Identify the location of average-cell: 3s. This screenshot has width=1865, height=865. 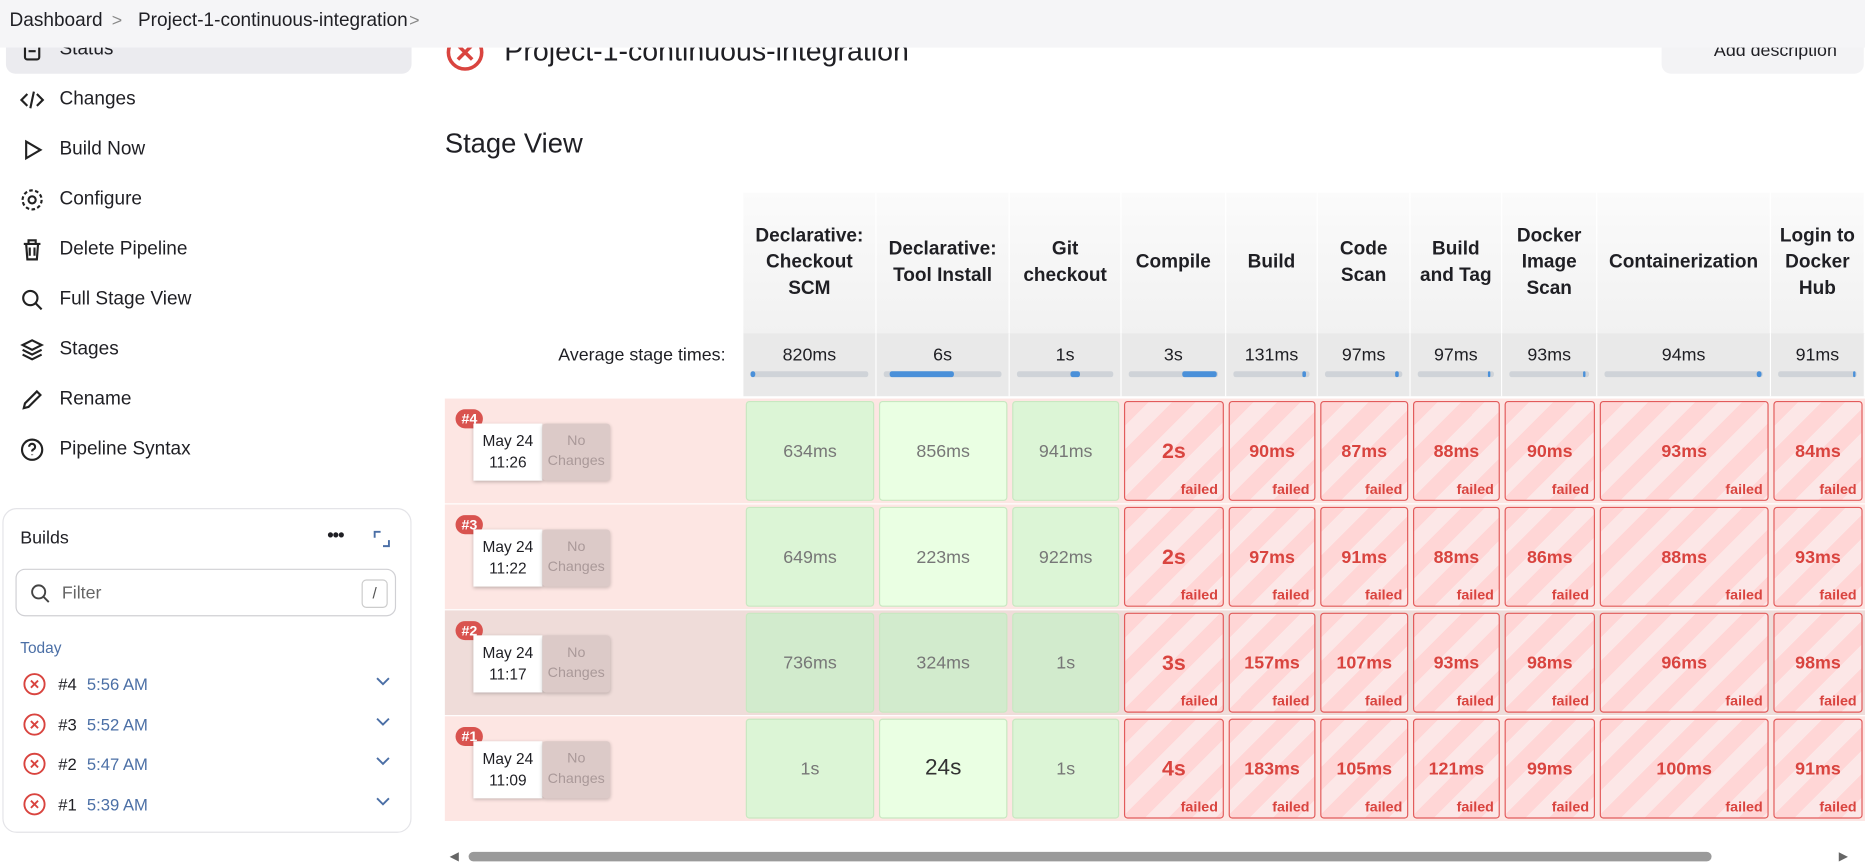
(1174, 365).